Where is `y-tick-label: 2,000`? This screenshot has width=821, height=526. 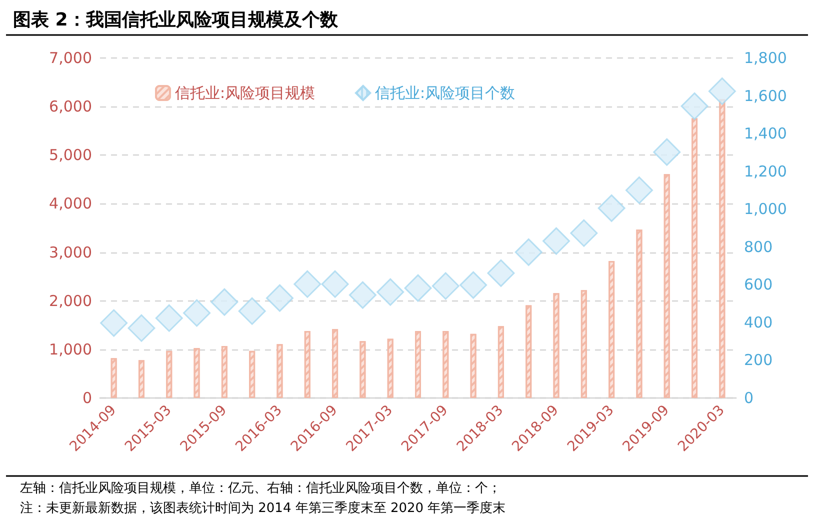
y-tick-label: 2,000 is located at coordinates (70, 301).